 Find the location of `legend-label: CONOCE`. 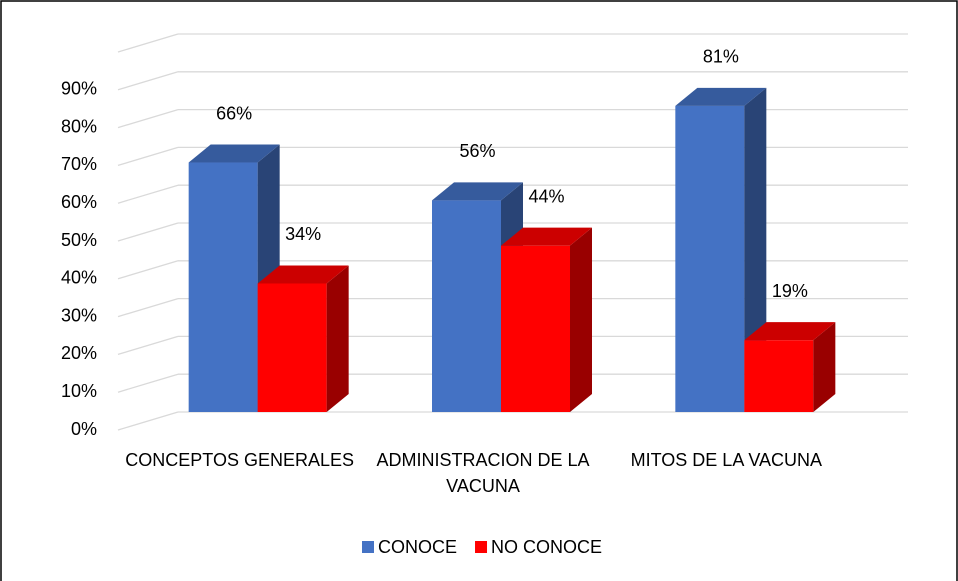

legend-label: CONOCE is located at coordinates (417, 547).